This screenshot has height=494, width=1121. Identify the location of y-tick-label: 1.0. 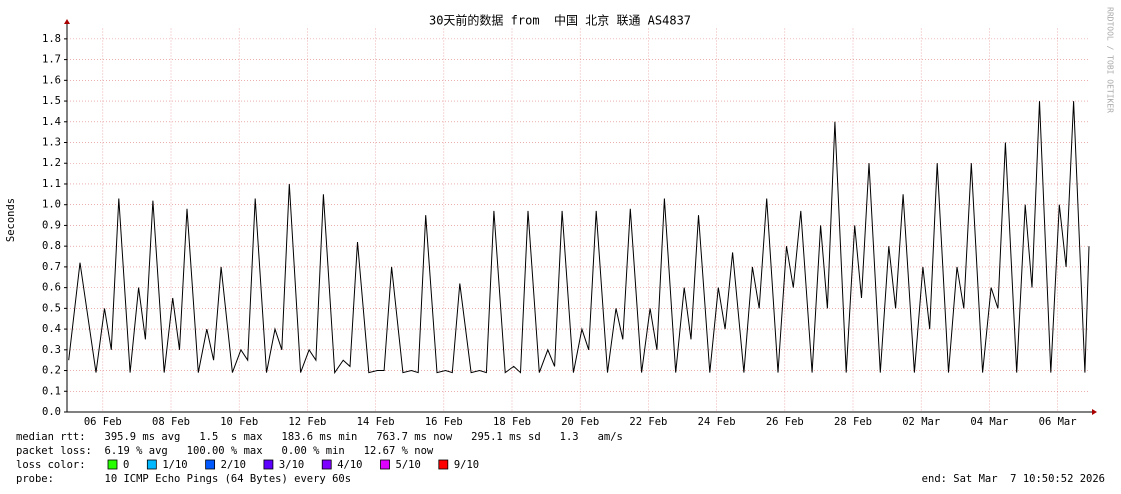
(51, 205).